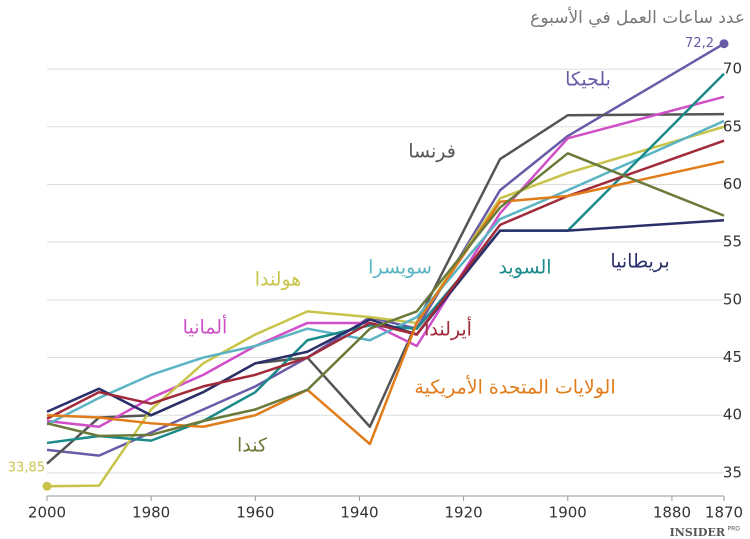  What do you see at coordinates (514, 387) in the screenshot?
I see `series-label: الولايات المتحدة الأمريكية` at bounding box center [514, 387].